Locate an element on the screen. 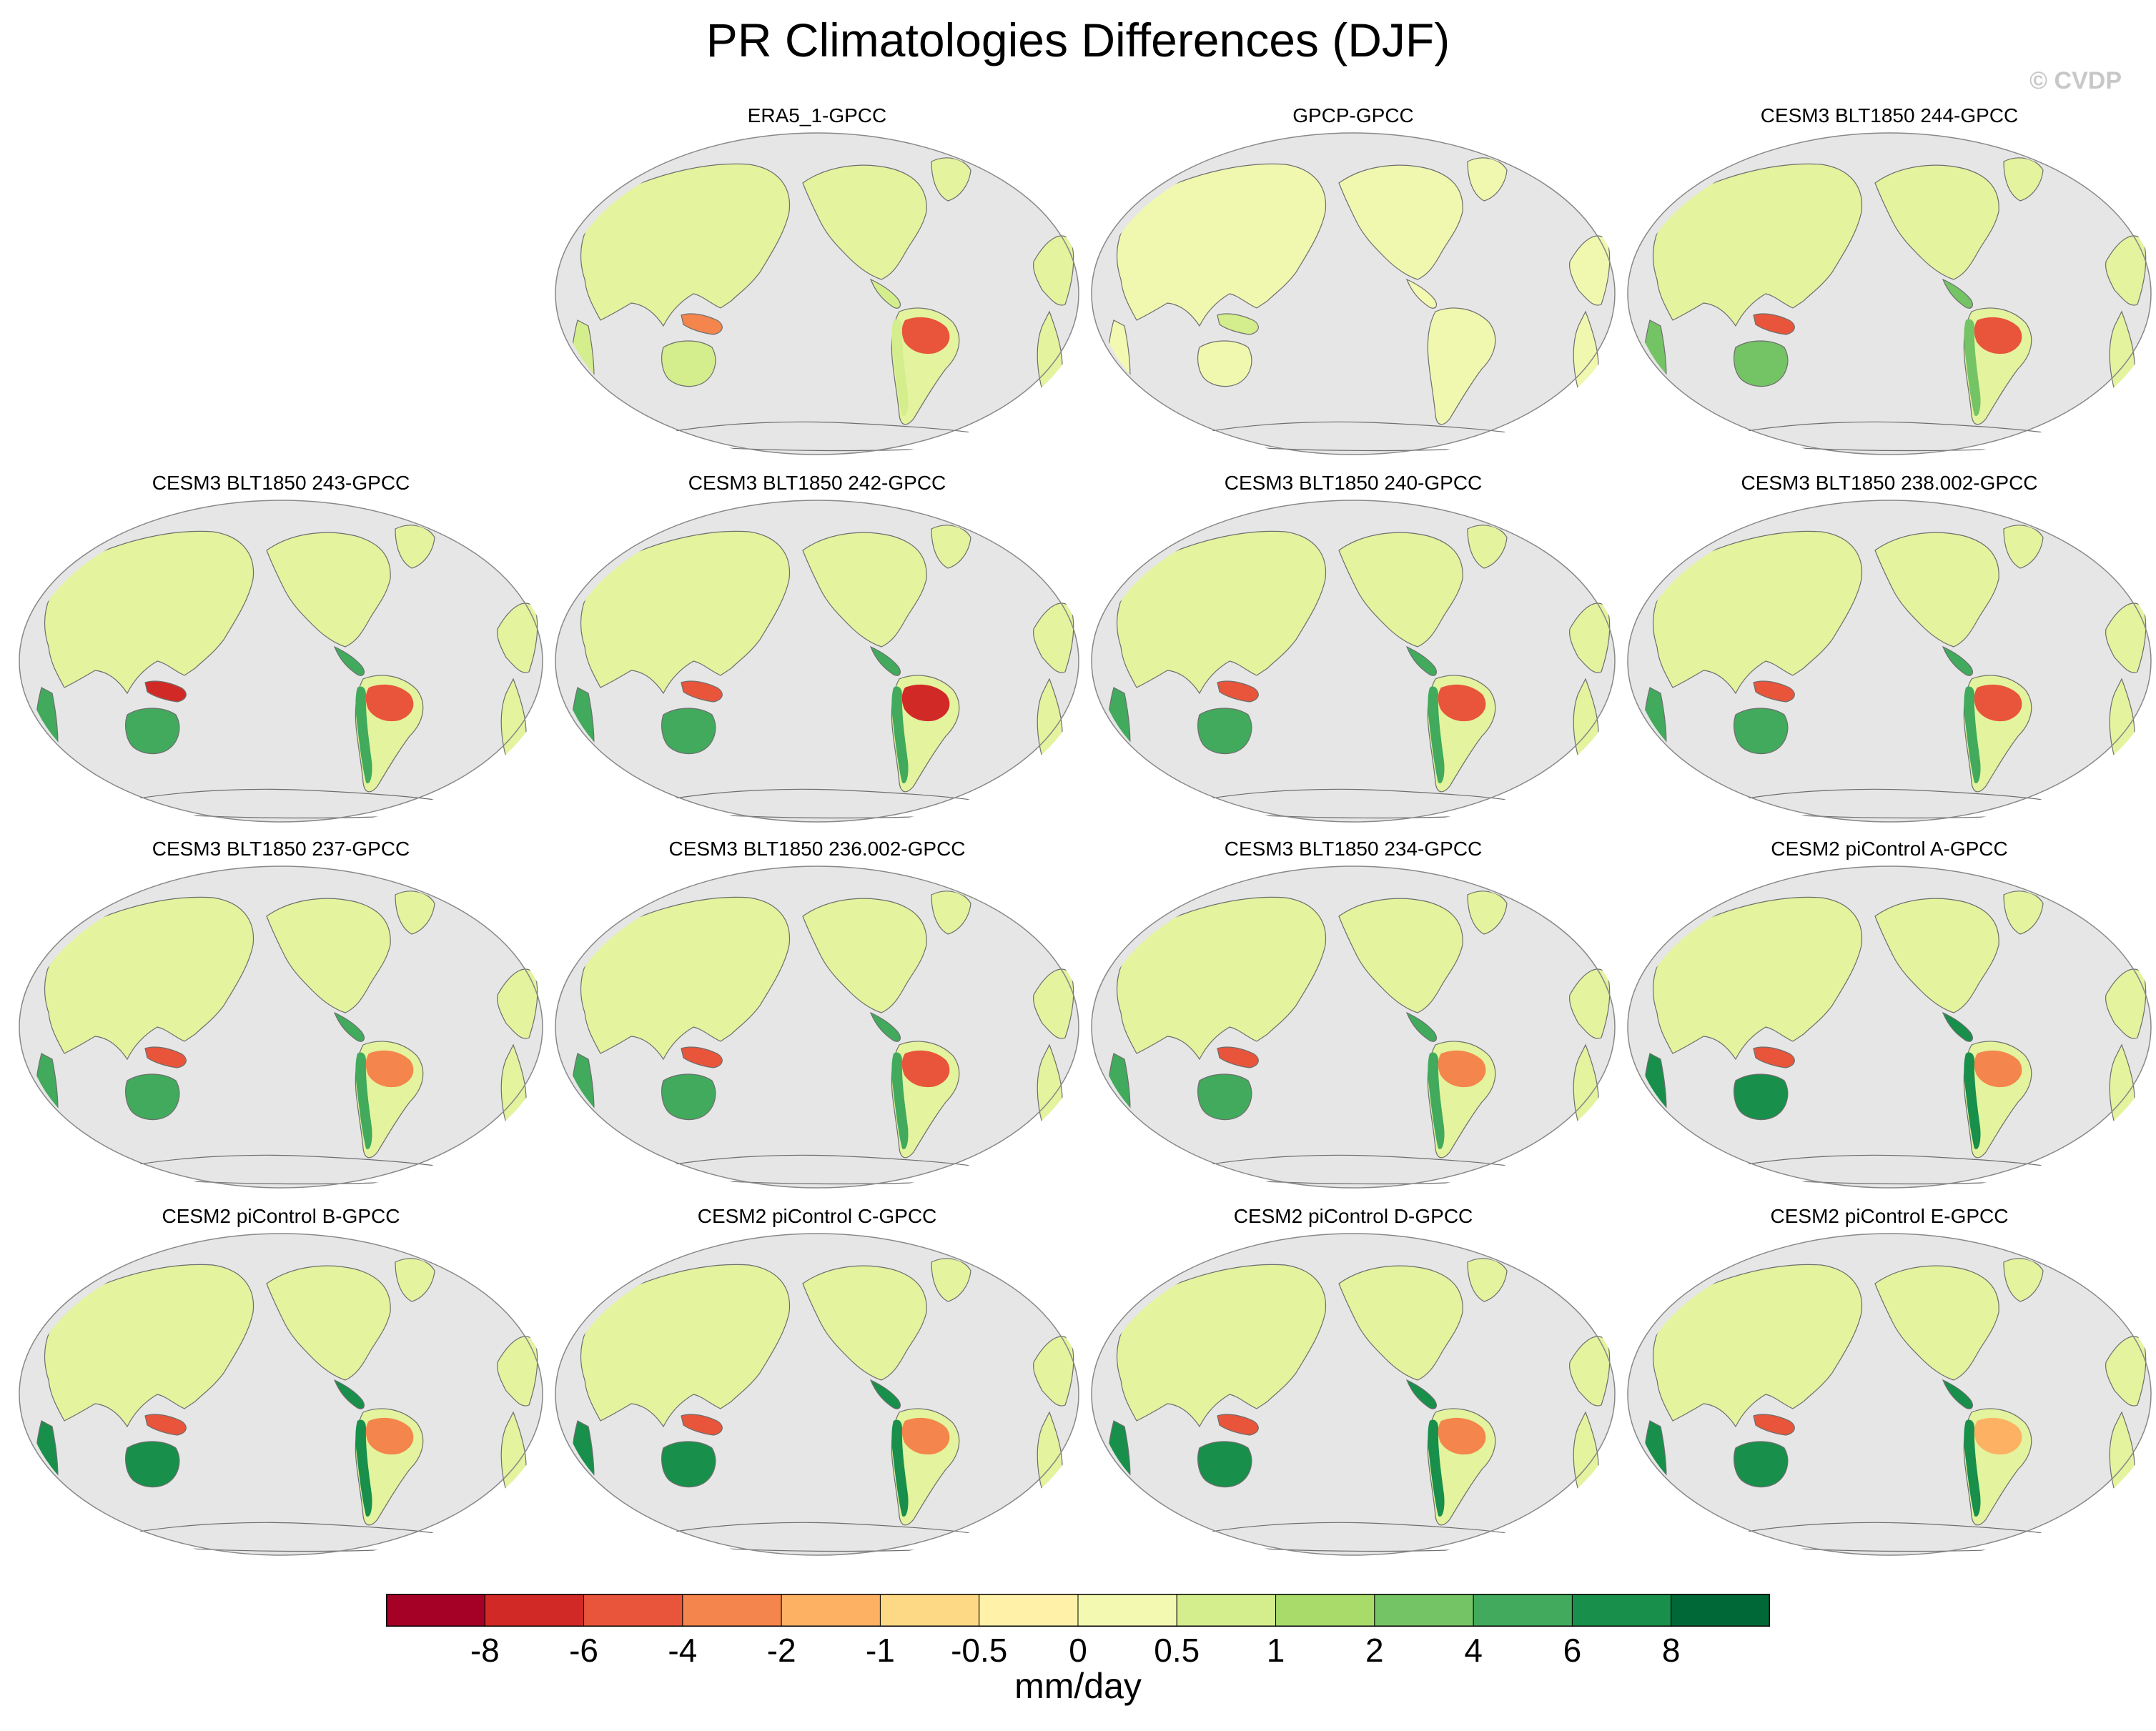  colorbar-units-label: mm/day is located at coordinates (1078, 1686).